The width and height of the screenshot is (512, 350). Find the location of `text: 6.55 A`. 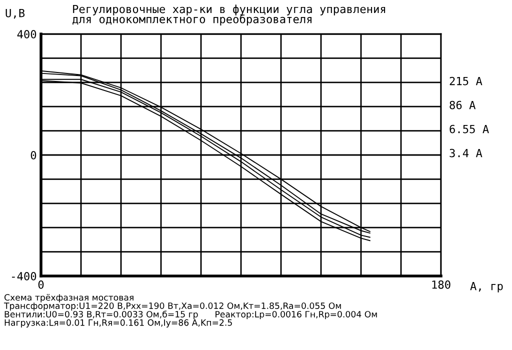

text: 6.55 A is located at coordinates (469, 129).